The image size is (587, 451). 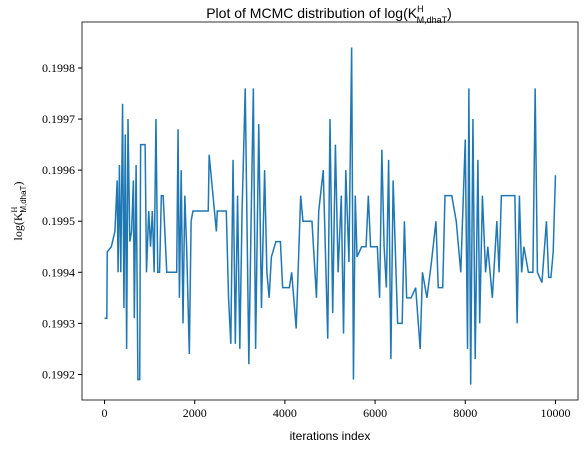 What do you see at coordinates (58, 221) in the screenshot?
I see `y-tick-label: 0.1995` at bounding box center [58, 221].